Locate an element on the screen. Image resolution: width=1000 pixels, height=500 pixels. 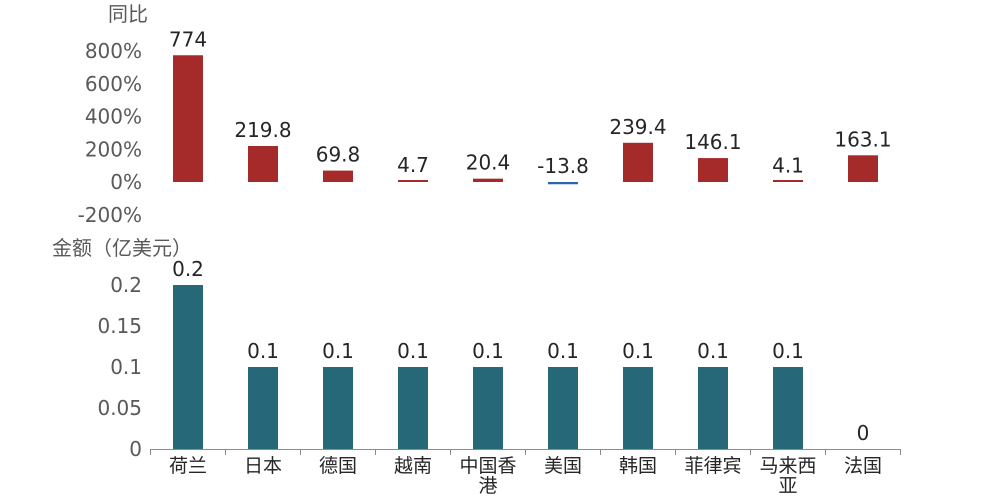
yoy-data-label: 4.7 is located at coordinates (413, 165).